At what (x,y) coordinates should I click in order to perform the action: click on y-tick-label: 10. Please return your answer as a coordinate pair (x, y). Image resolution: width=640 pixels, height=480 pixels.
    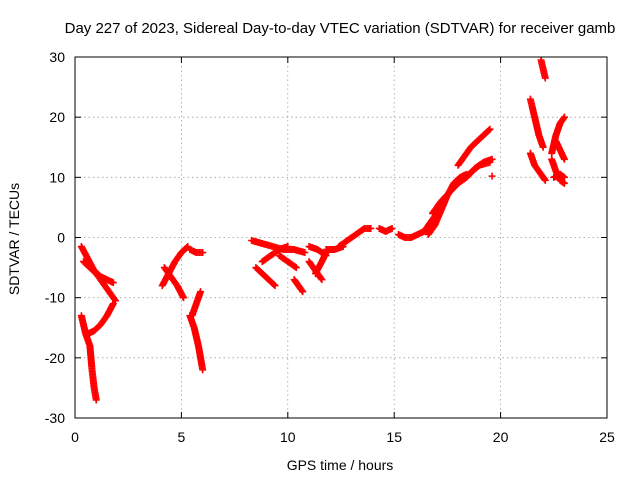
    Looking at the image, I should click on (57, 177).